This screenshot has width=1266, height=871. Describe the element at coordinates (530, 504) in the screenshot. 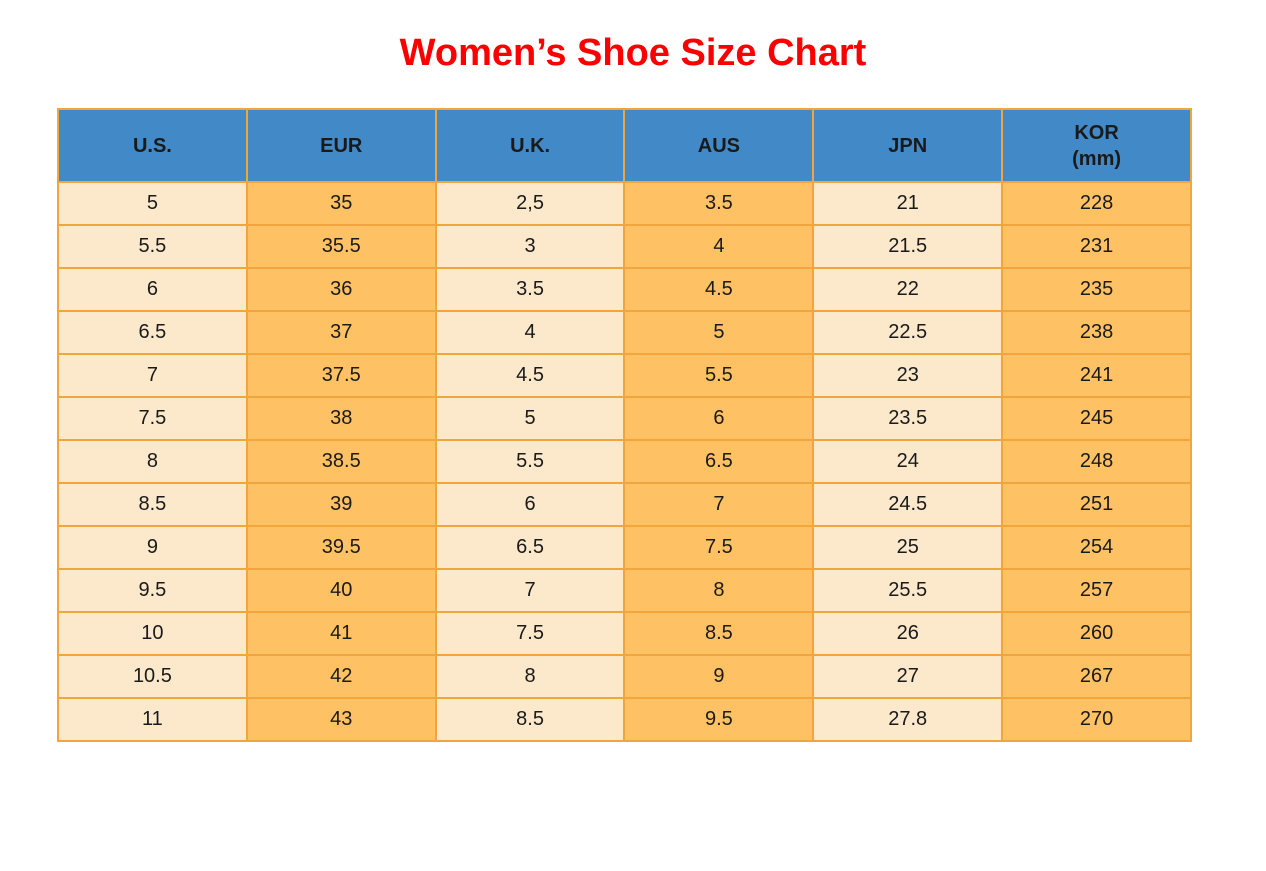

I see `cell-uk: 6` at that location.